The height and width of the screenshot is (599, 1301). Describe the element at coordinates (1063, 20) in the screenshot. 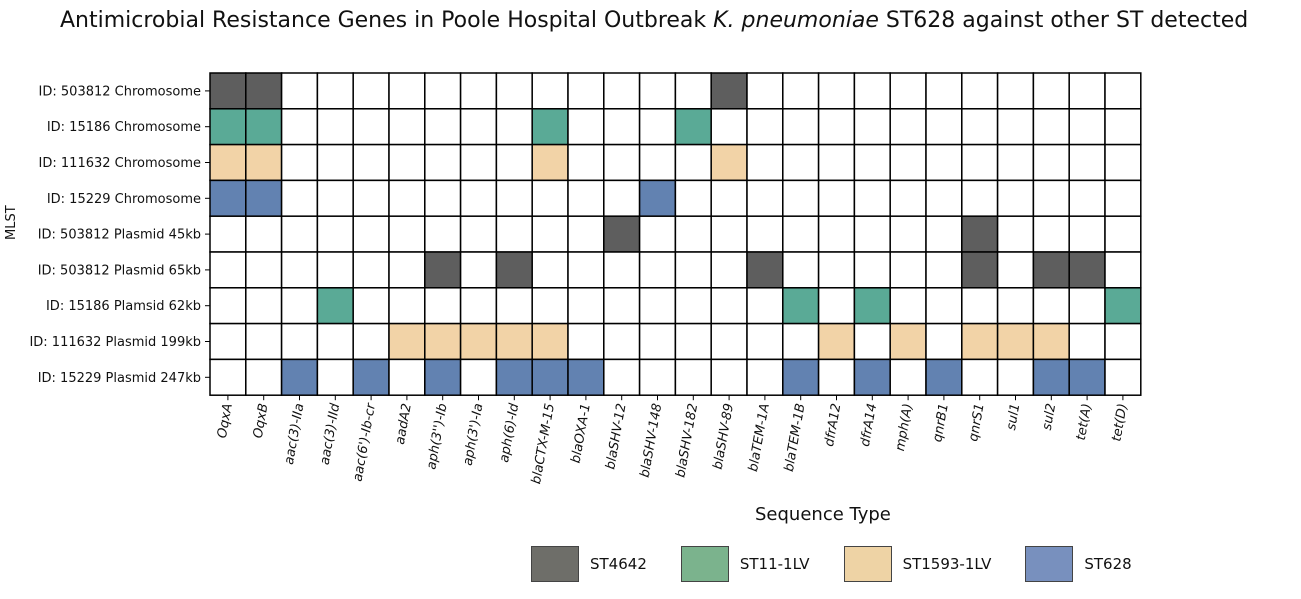

I see `chart-title-suffix: ST628 against other ST detected` at that location.